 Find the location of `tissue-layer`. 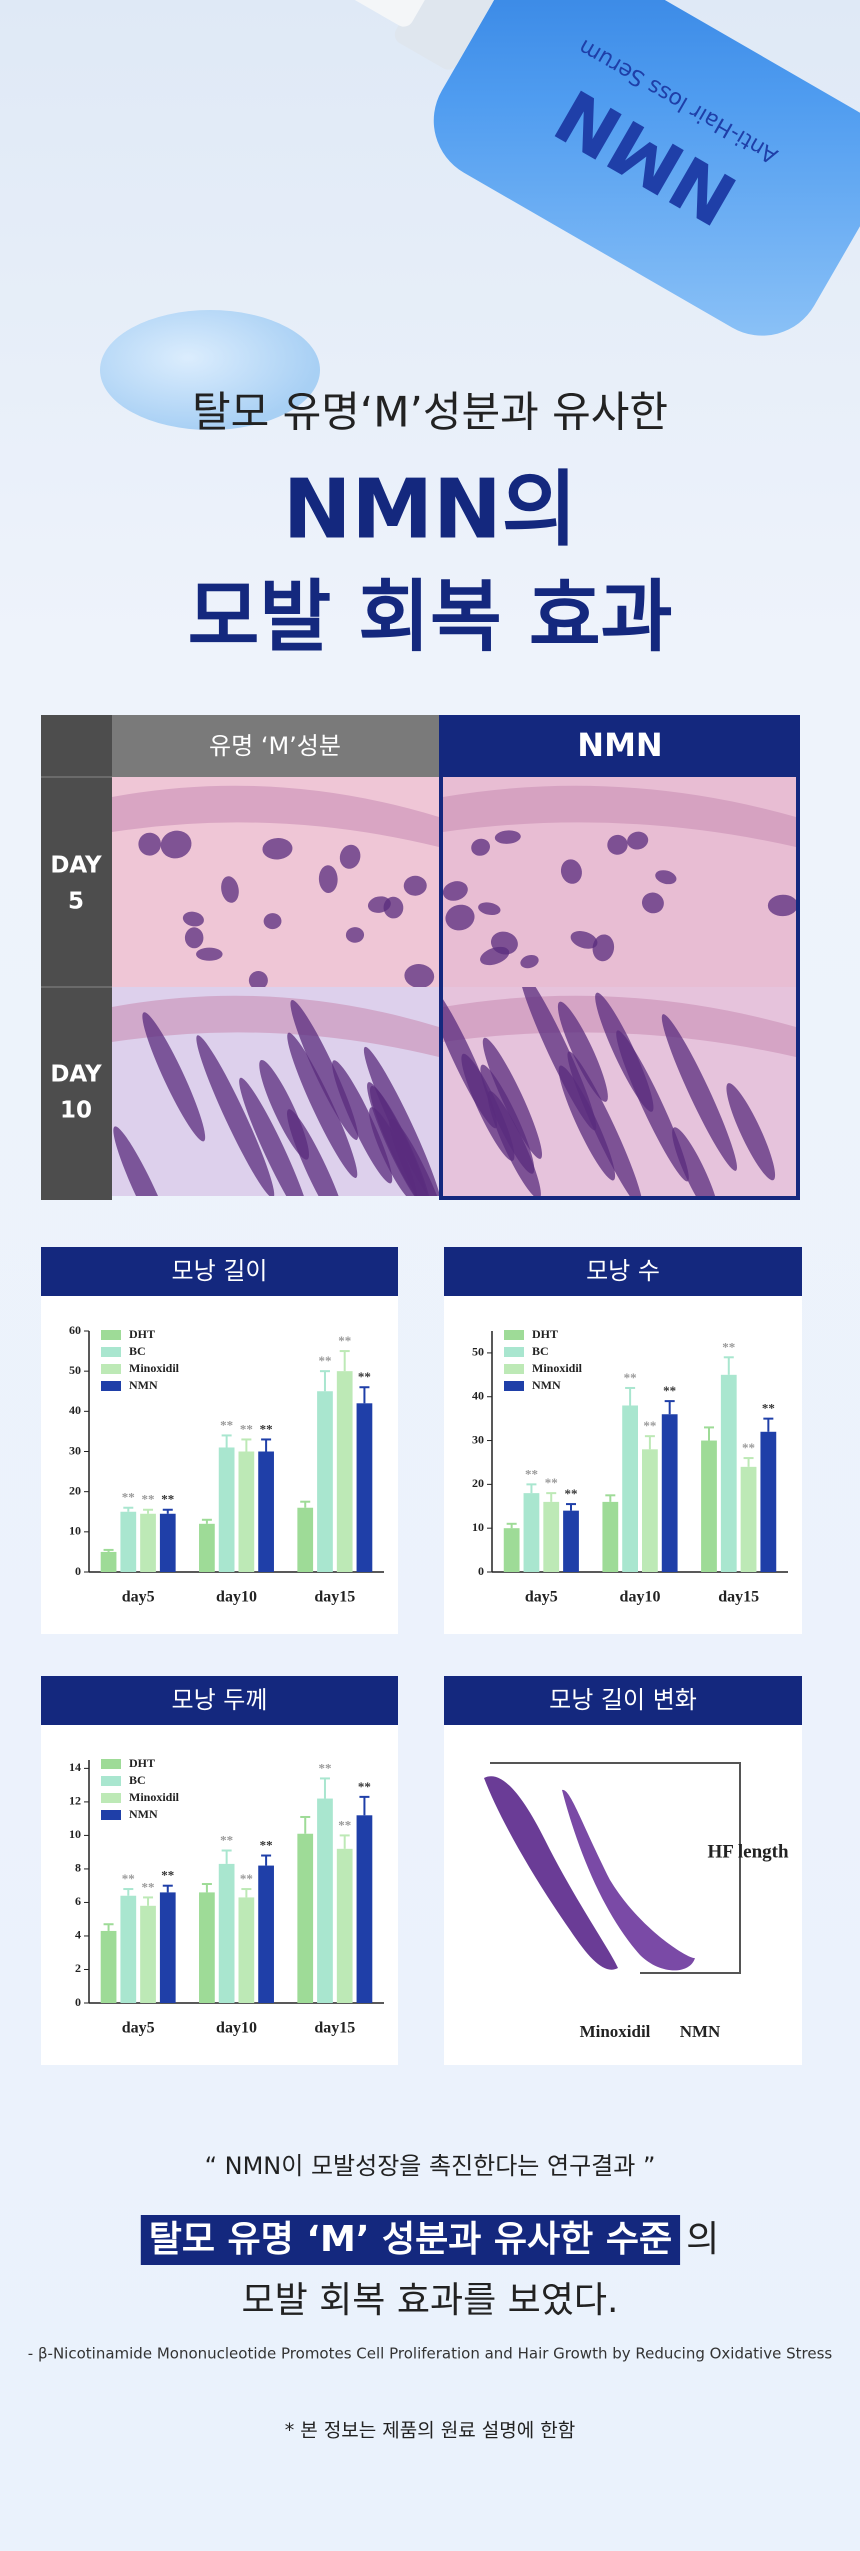

tissue-layer is located at coordinates (619, 816).